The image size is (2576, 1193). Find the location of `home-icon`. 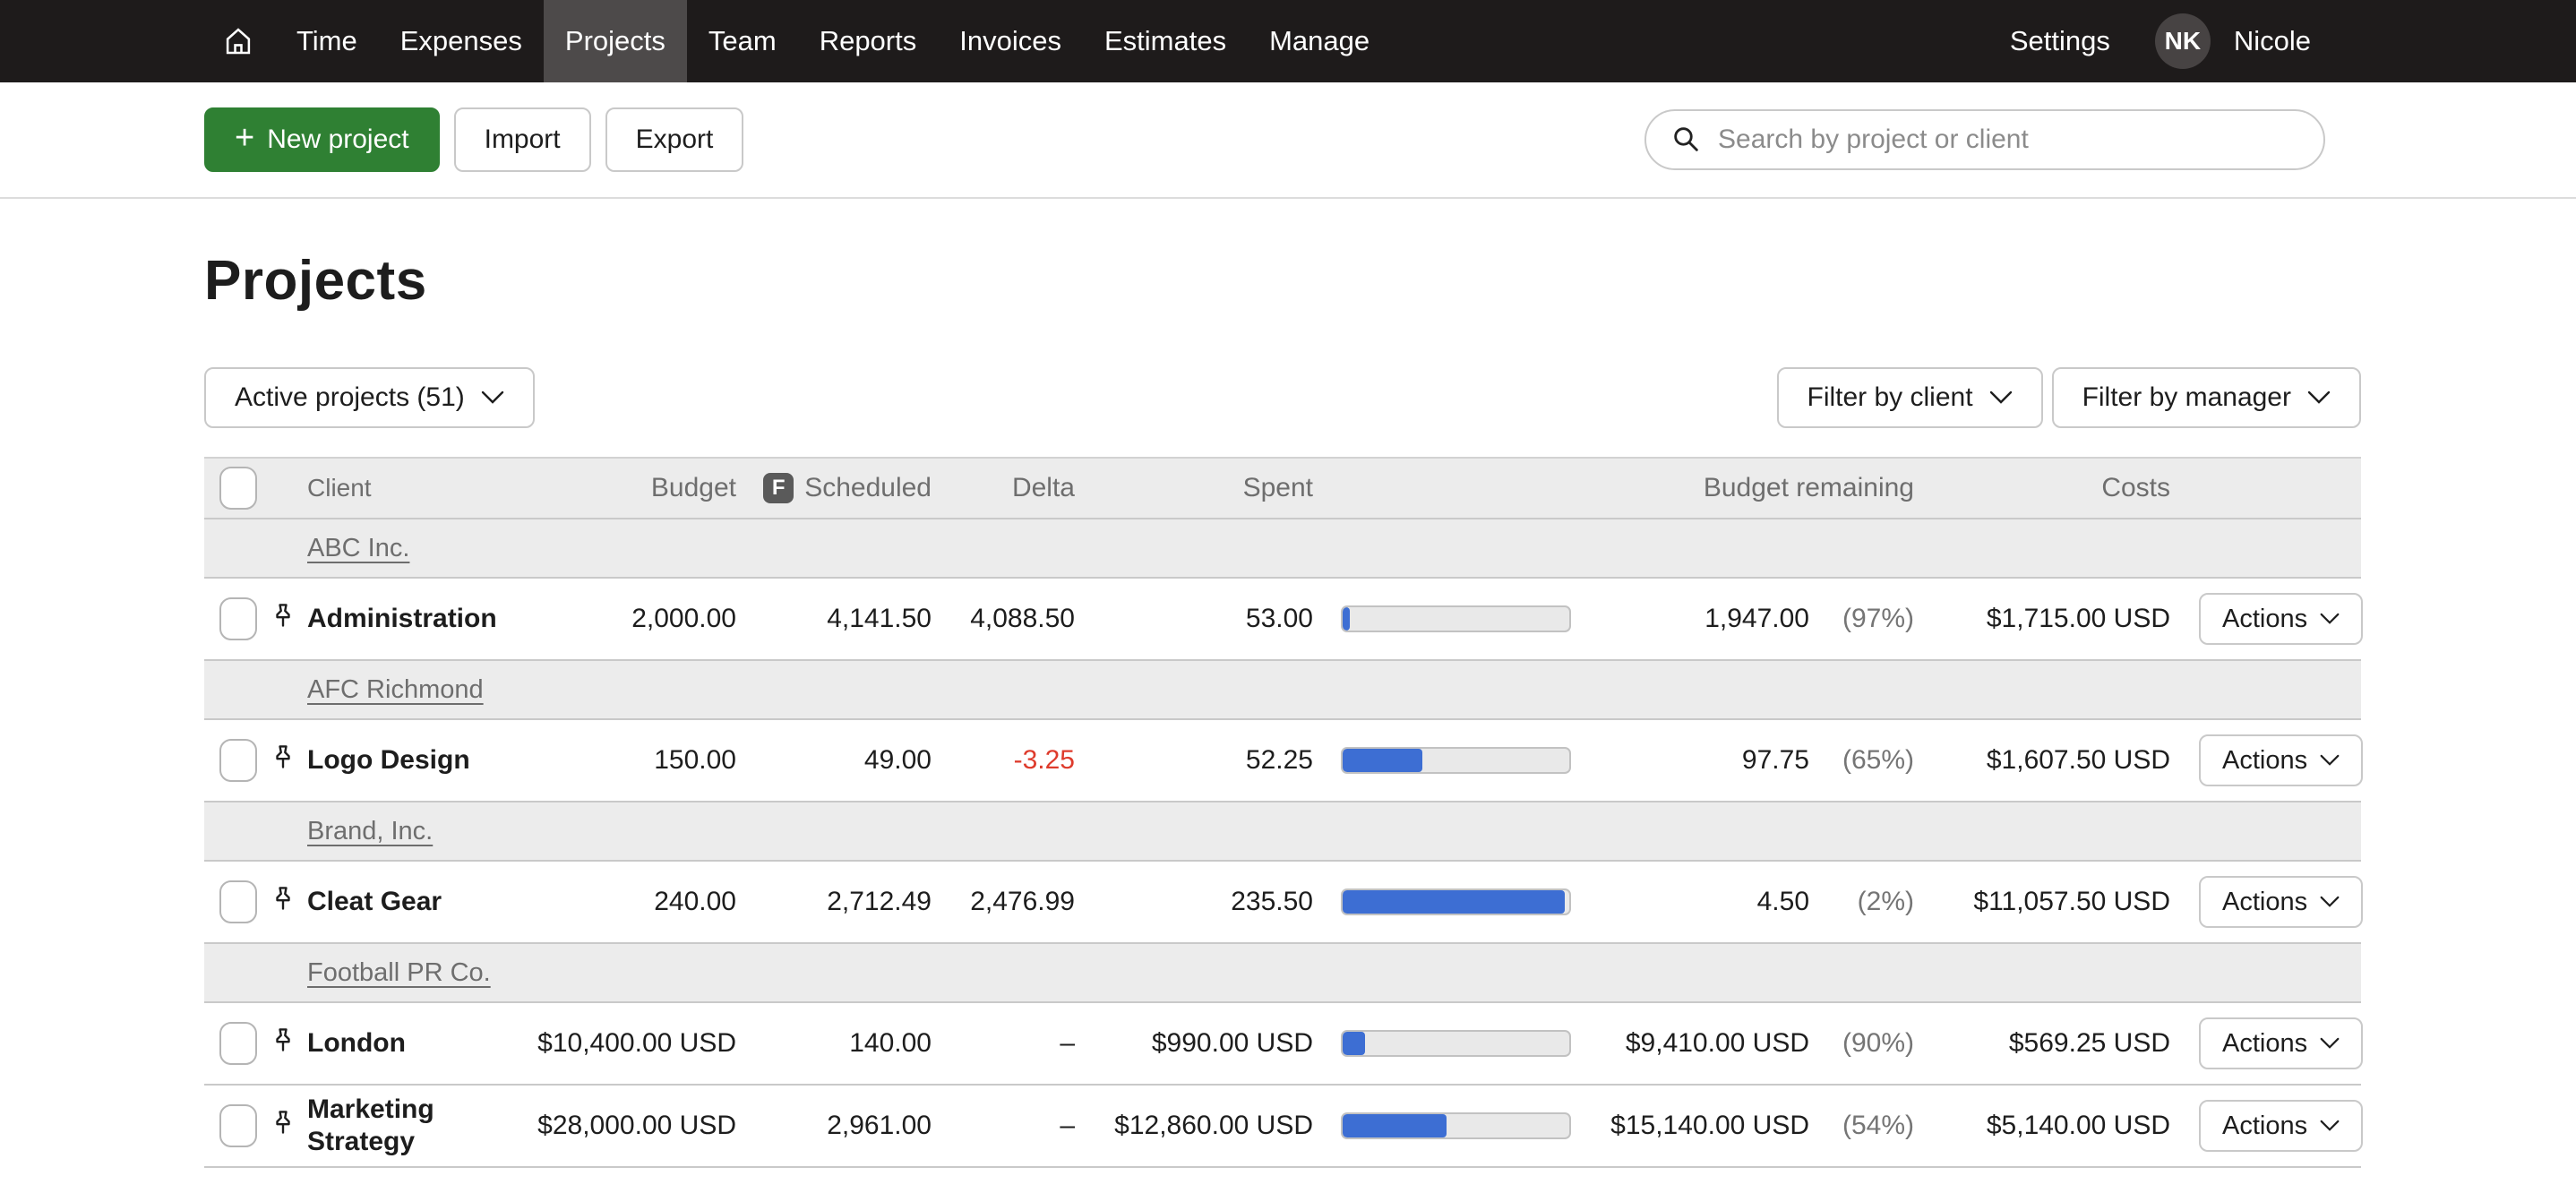

home-icon is located at coordinates (238, 41).